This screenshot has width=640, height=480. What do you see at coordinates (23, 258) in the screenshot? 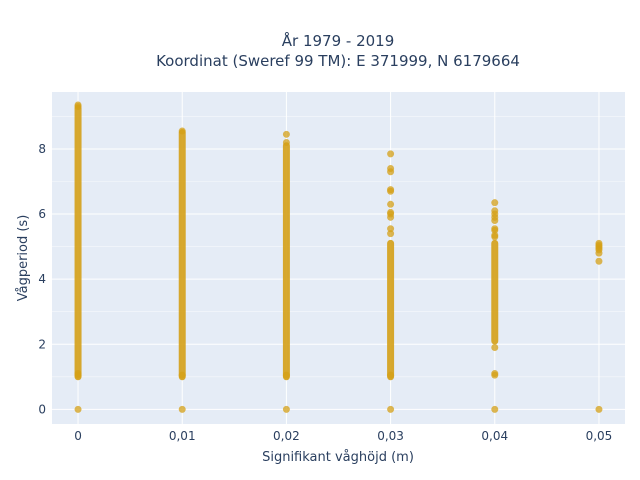
I see `y-axis-title: Vågperiod (s)` at bounding box center [23, 258].